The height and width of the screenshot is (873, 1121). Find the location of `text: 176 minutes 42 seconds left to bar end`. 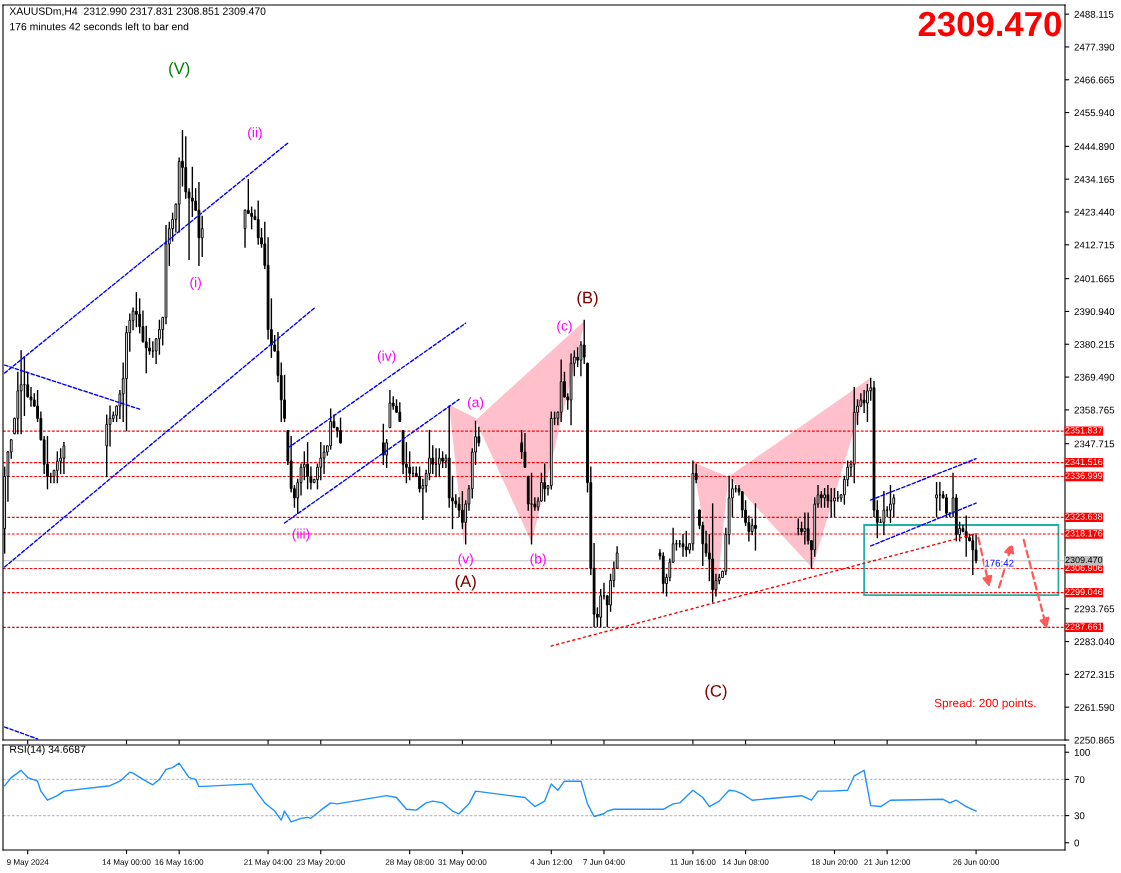

text: 176 minutes 42 seconds left to bar end is located at coordinates (99, 26).